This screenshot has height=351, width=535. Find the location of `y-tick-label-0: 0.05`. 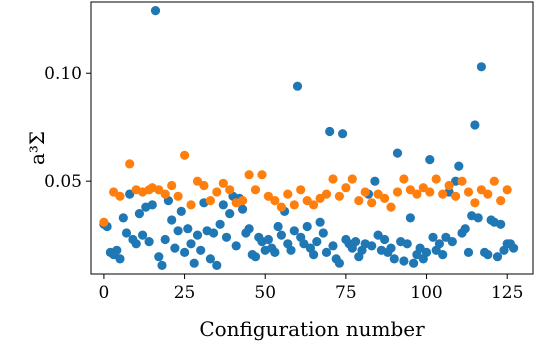

y-tick-label-0: 0.05 is located at coordinates (63, 182).